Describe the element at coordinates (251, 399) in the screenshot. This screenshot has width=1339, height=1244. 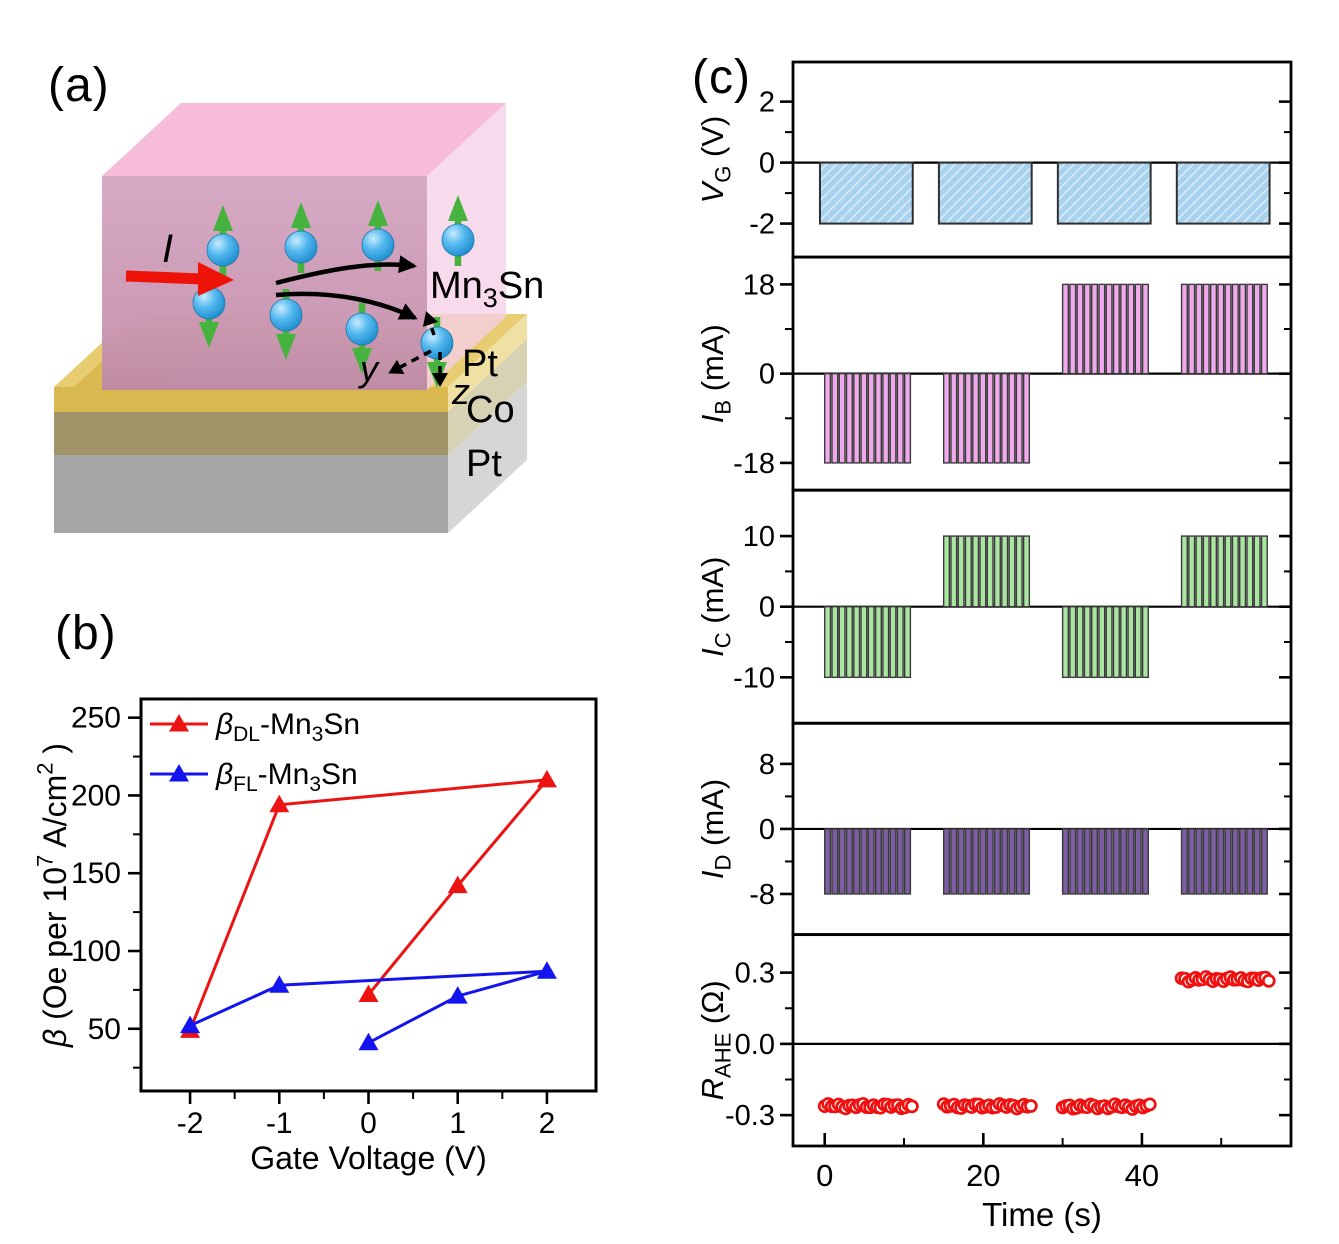
I see `pt-top-layer-front` at that location.